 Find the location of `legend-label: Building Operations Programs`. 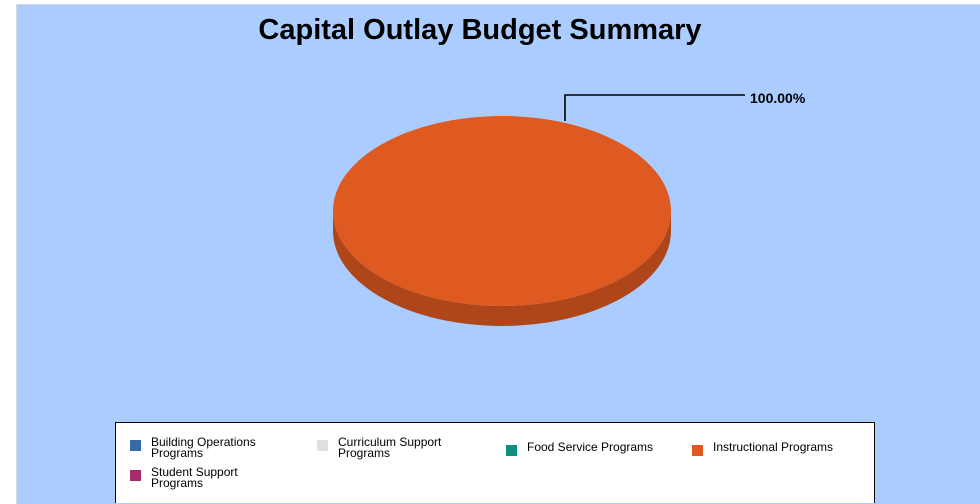

legend-label: Building Operations Programs is located at coordinates (203, 447).